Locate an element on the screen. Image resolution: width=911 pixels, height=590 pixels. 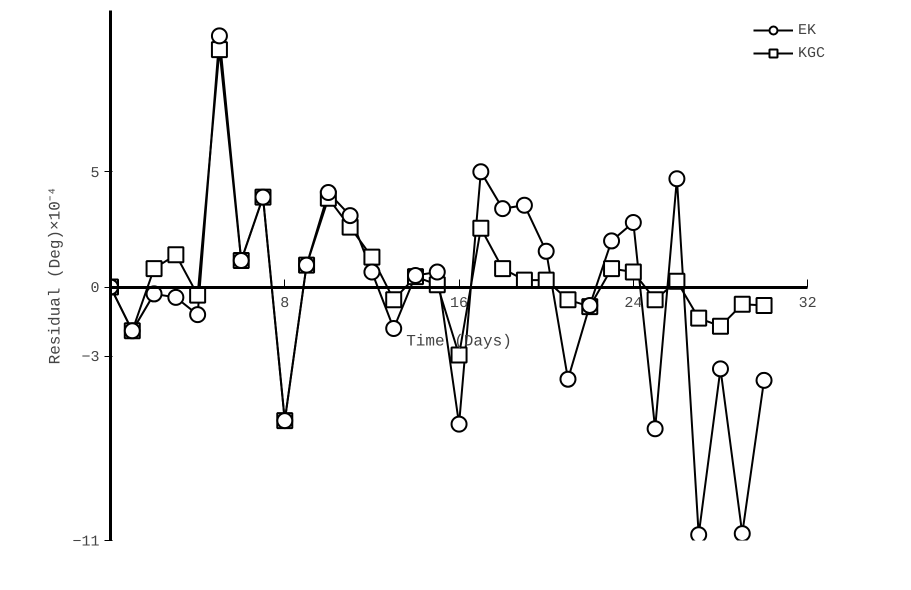
y-axis-title: Residual (Deg)×10⁻⁴ is located at coordinates (55, 275).